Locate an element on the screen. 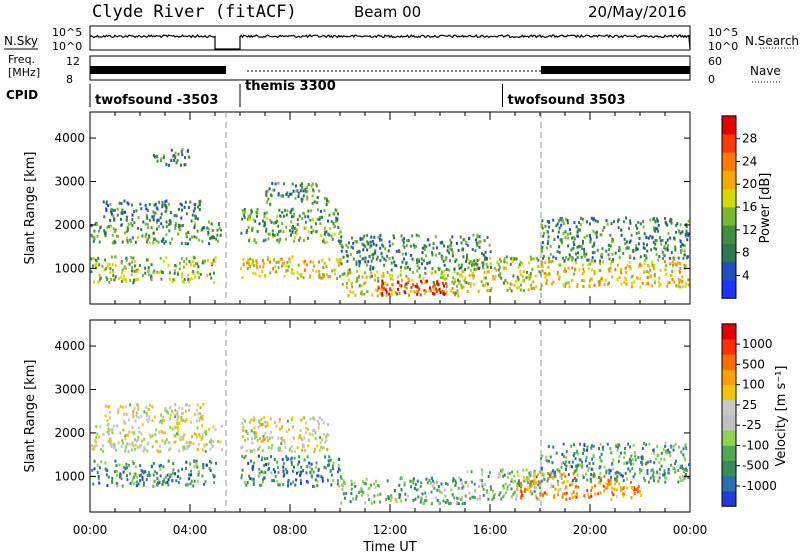 The height and width of the screenshot is (554, 800). power-cbar-tick-label: 24 is located at coordinates (749, 161).